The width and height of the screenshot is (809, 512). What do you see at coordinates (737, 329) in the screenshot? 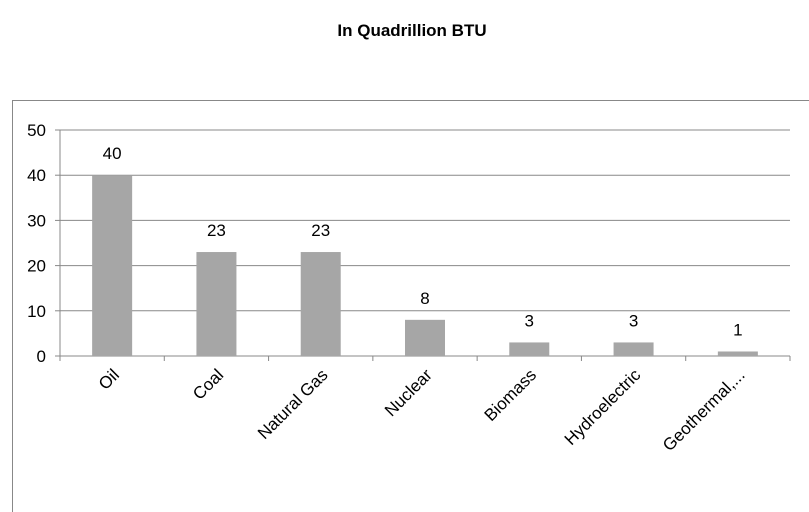
I see `data-label: 1` at bounding box center [737, 329].